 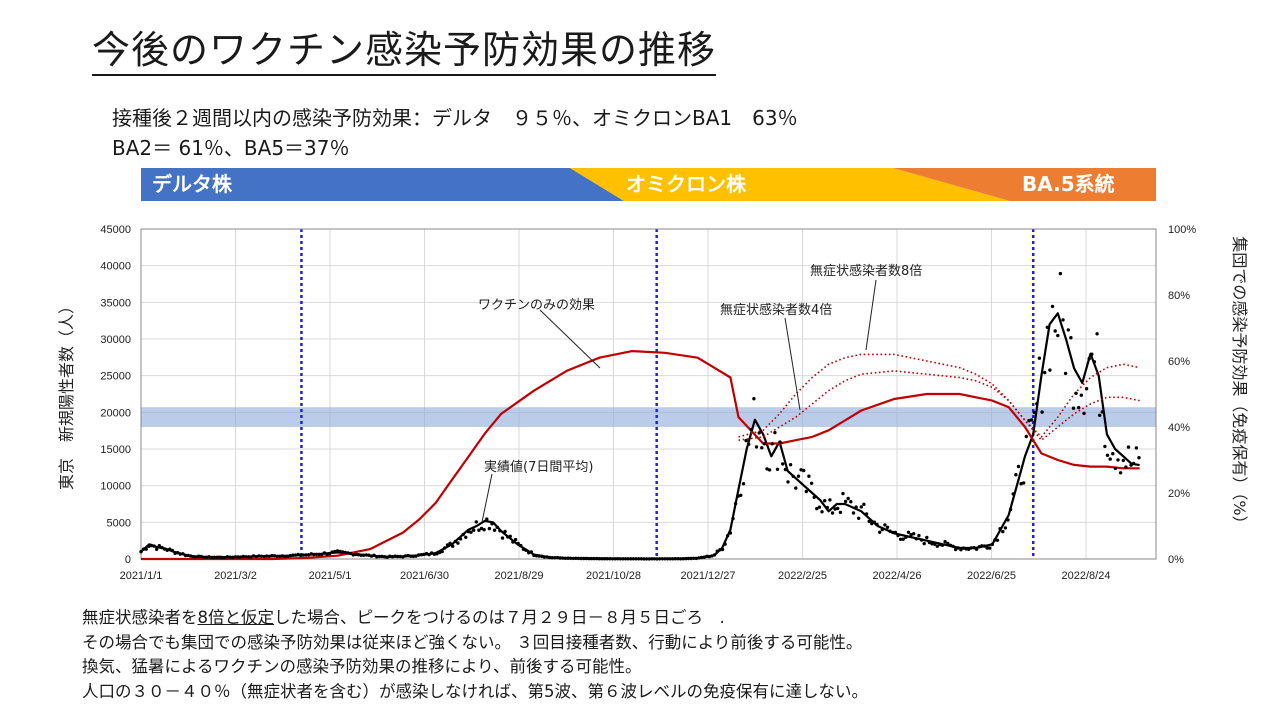 I want to click on note-line-1: 無症状感染者を8倍と仮定した場合、ピークをつけるのは７月２９日－８月５日ごろ ., so click(x=475, y=618).